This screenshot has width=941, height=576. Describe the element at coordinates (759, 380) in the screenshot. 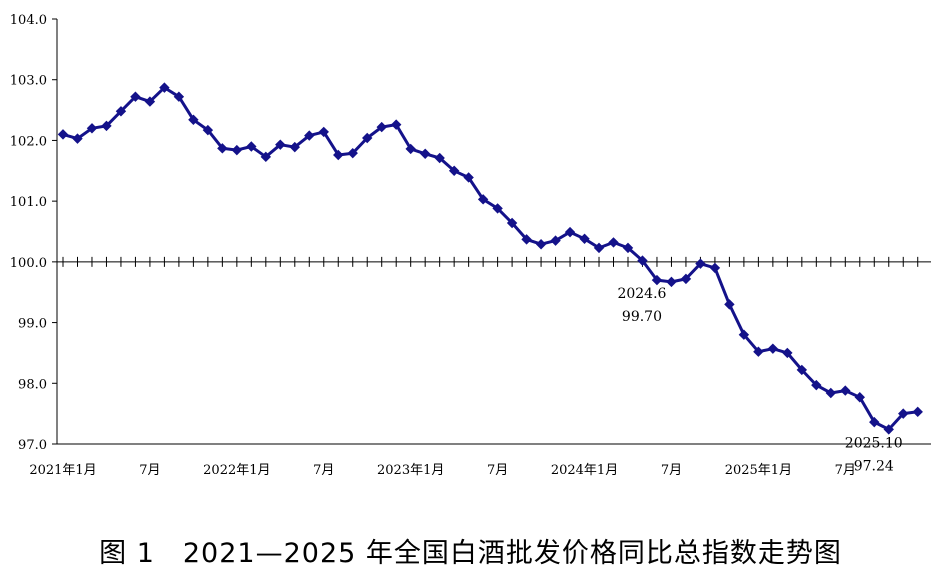

I see `annotation-group: 2024.6 99.70 2025.10 97.24` at that location.